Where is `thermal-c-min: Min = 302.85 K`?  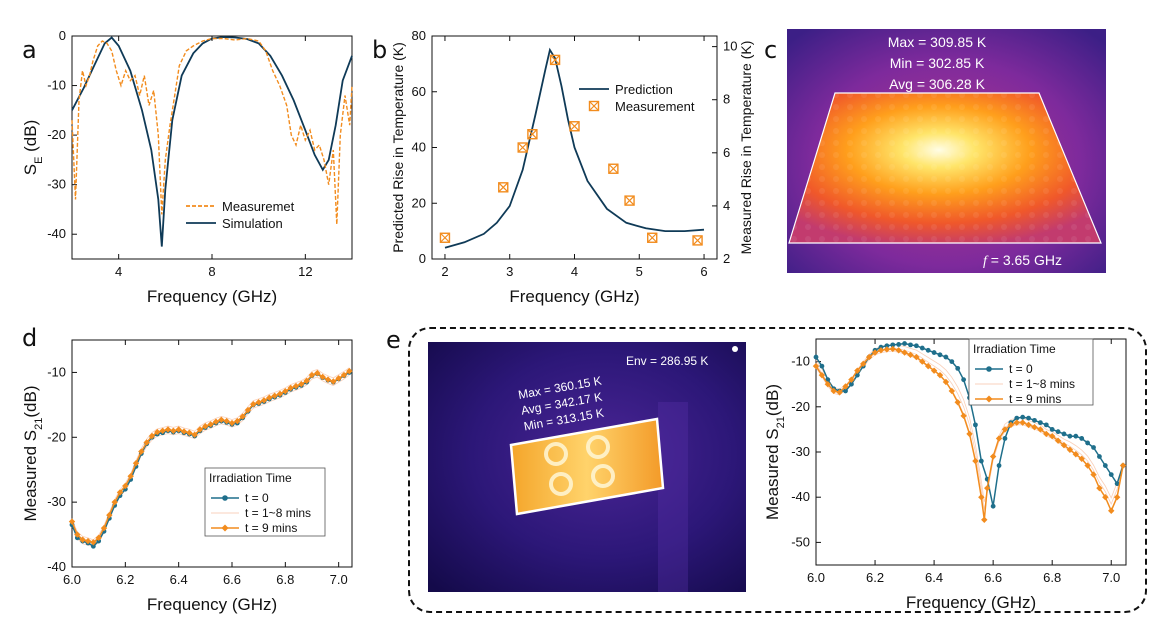
thermal-c-min: Min = 302.85 K is located at coordinates (937, 63).